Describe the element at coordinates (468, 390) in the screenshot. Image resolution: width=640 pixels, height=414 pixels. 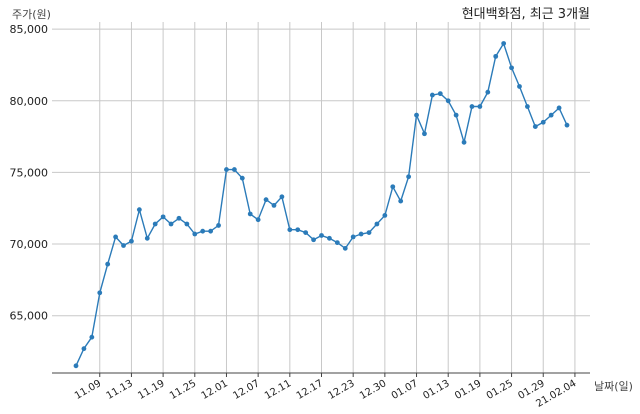
I see `x-tick-label: 01.19` at that location.